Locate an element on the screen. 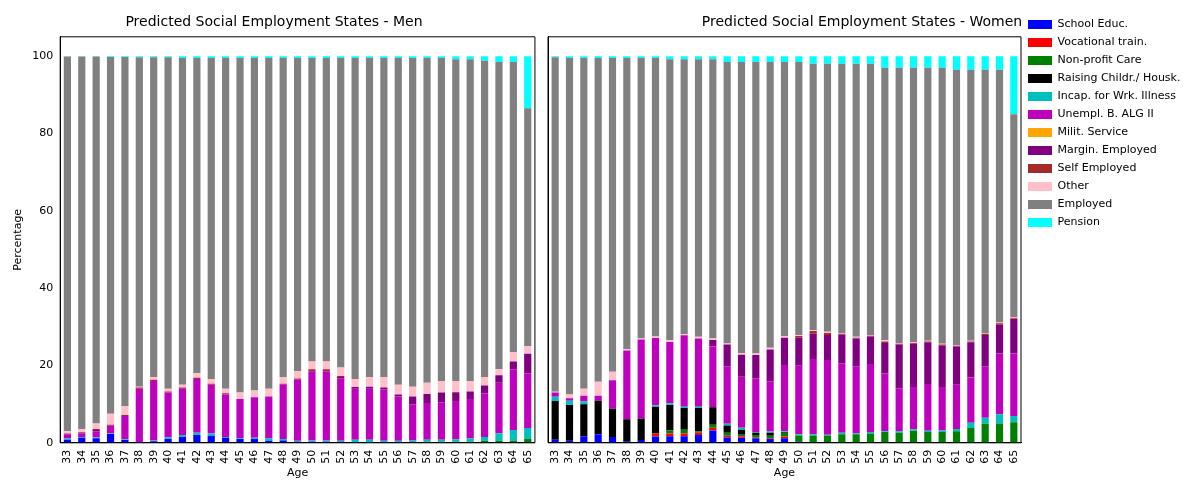 Image resolution: width=1194 pixels, height=491 pixels. legend-label: Milit. Service is located at coordinates (1093, 132).